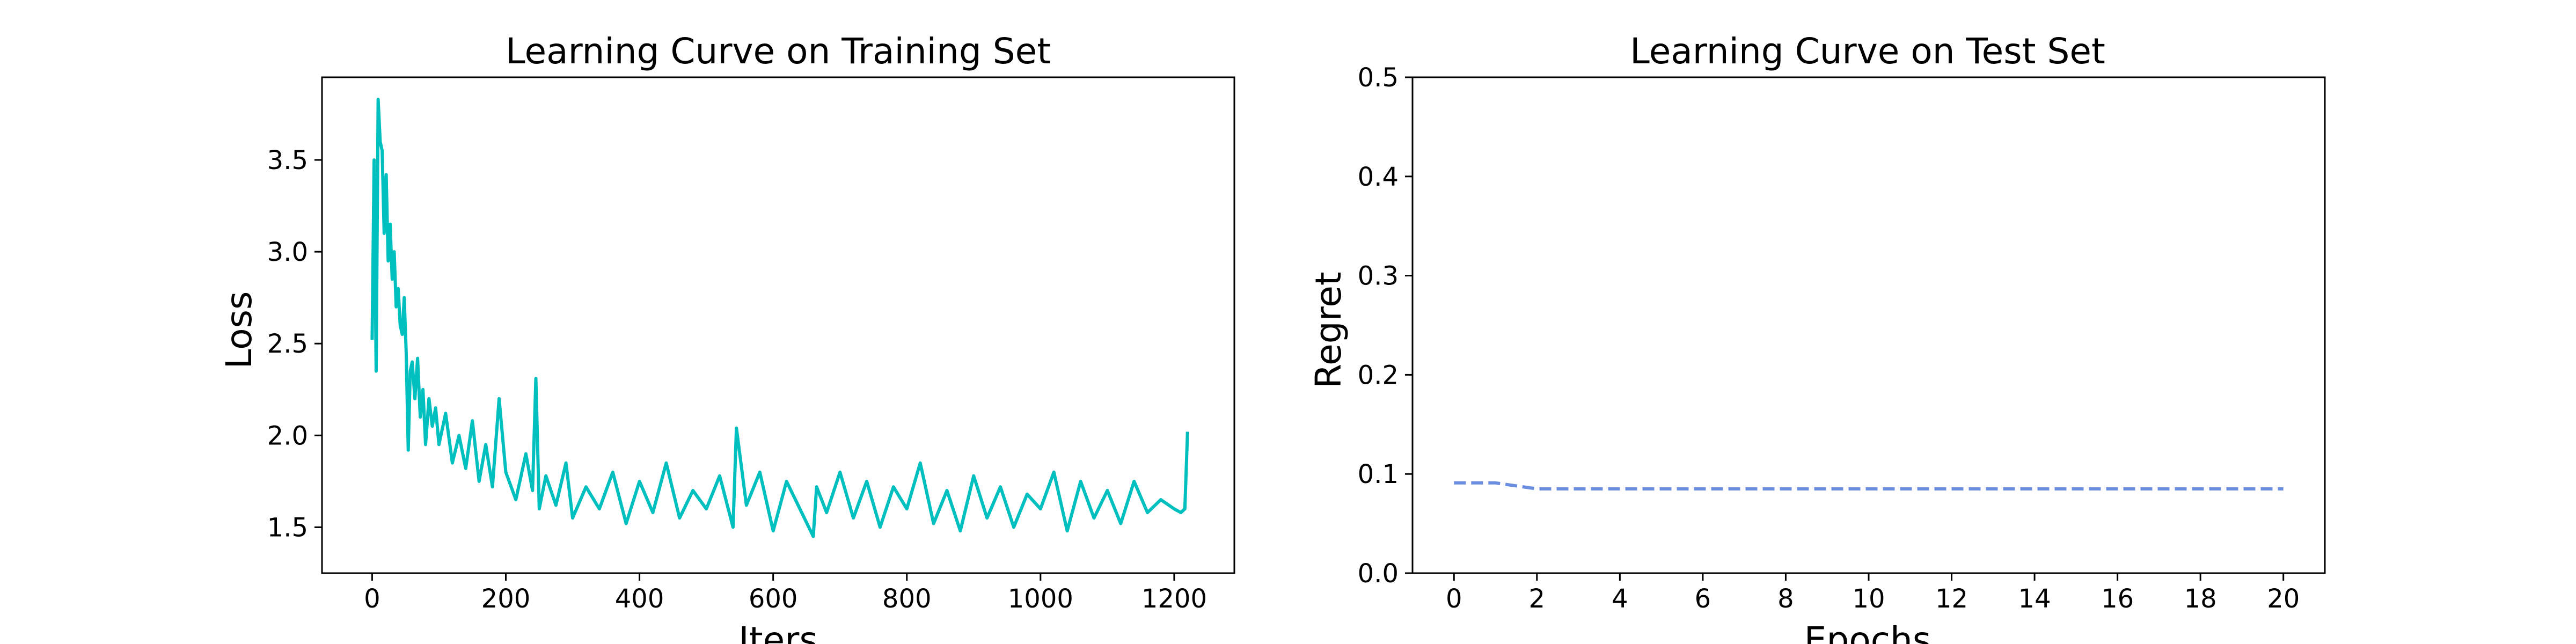  What do you see at coordinates (1040, 599) in the screenshot?
I see `x-tick-label: 1000` at bounding box center [1040, 599].